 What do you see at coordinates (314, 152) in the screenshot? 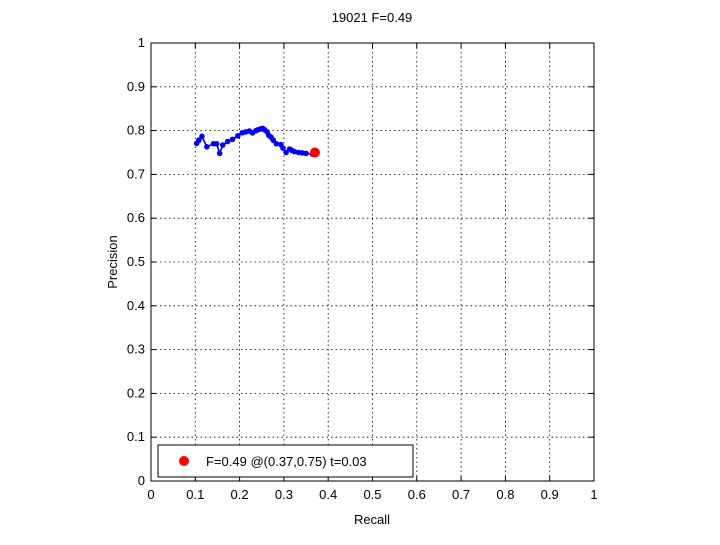
I see `best-f-point` at bounding box center [314, 152].